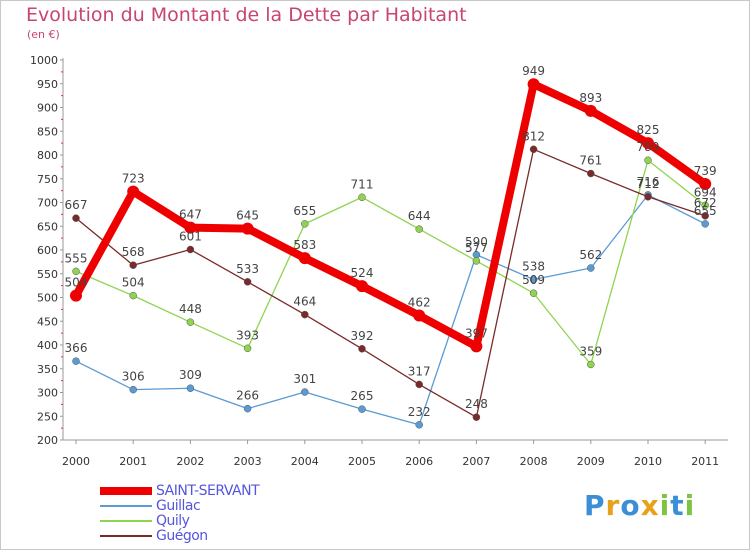  Describe the element at coordinates (190, 237) in the screenshot. I see `data-label: 601` at that location.